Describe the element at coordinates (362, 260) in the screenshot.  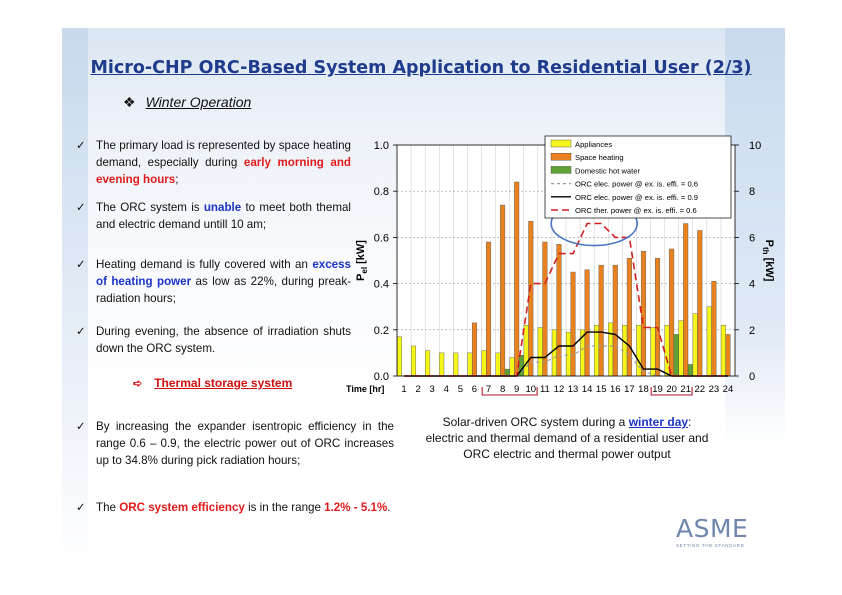
I see `y-axis-left-label: Pel [kW]` at that location.